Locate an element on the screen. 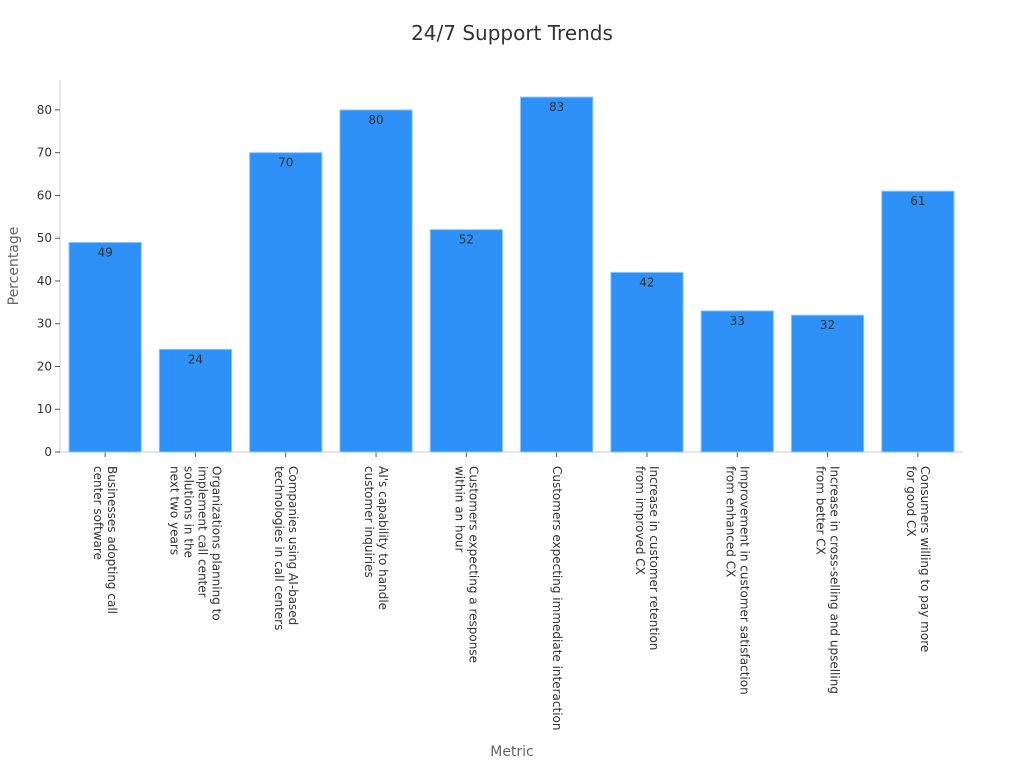  x-axis-title: Metric is located at coordinates (512, 752).